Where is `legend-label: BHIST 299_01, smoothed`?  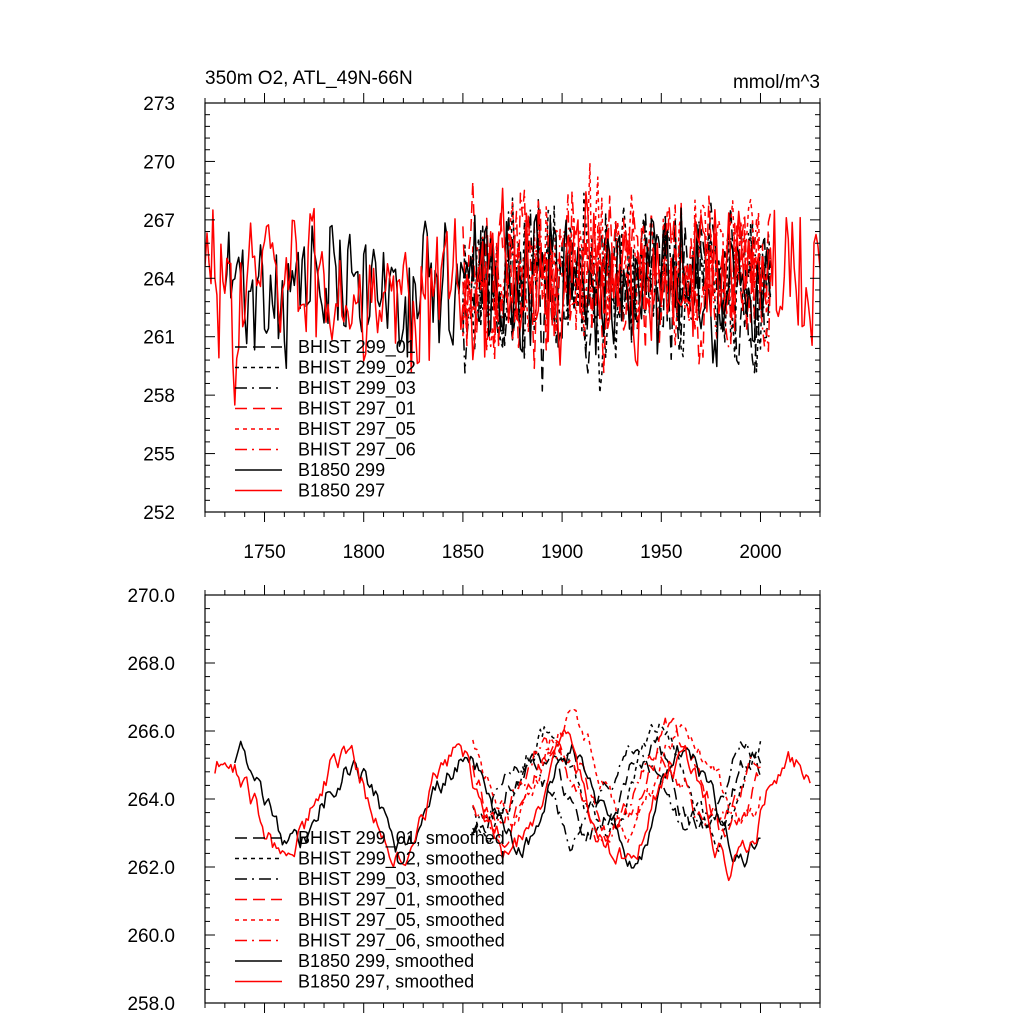
legend-label: BHIST 299_01, smoothed is located at coordinates (401, 838).